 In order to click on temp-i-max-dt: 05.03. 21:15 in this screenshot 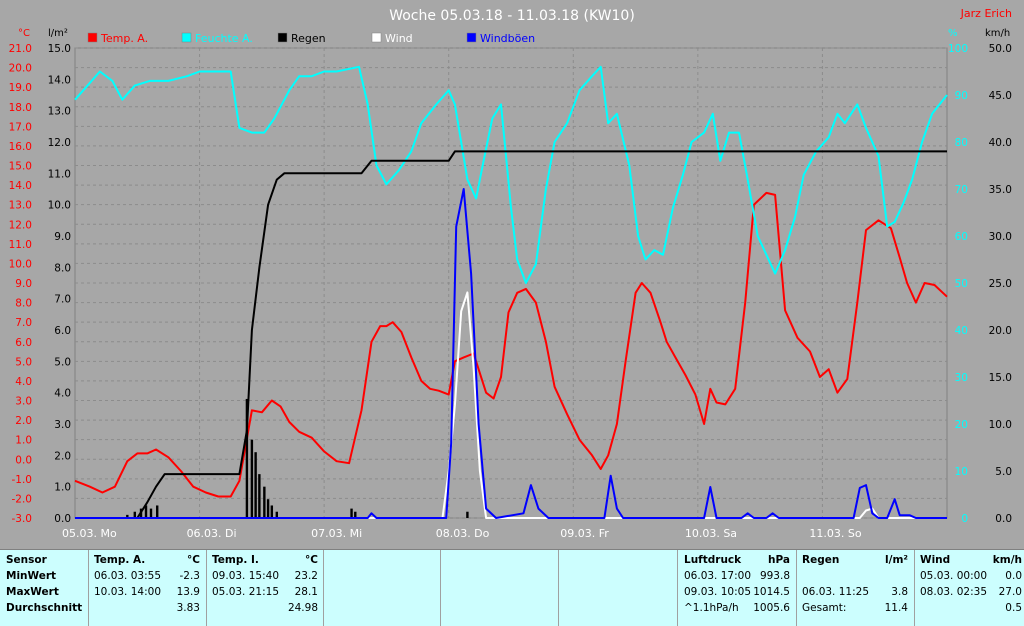, I will do `click(245, 592)`.